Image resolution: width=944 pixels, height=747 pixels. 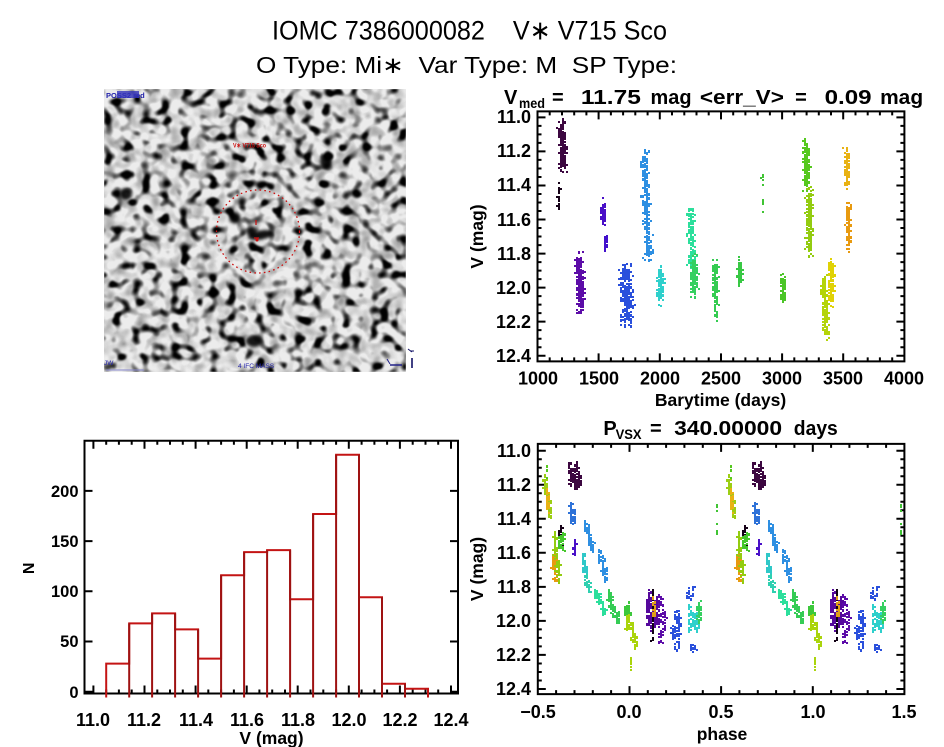 I want to click on svg-text: 3000, so click(x=782, y=379).